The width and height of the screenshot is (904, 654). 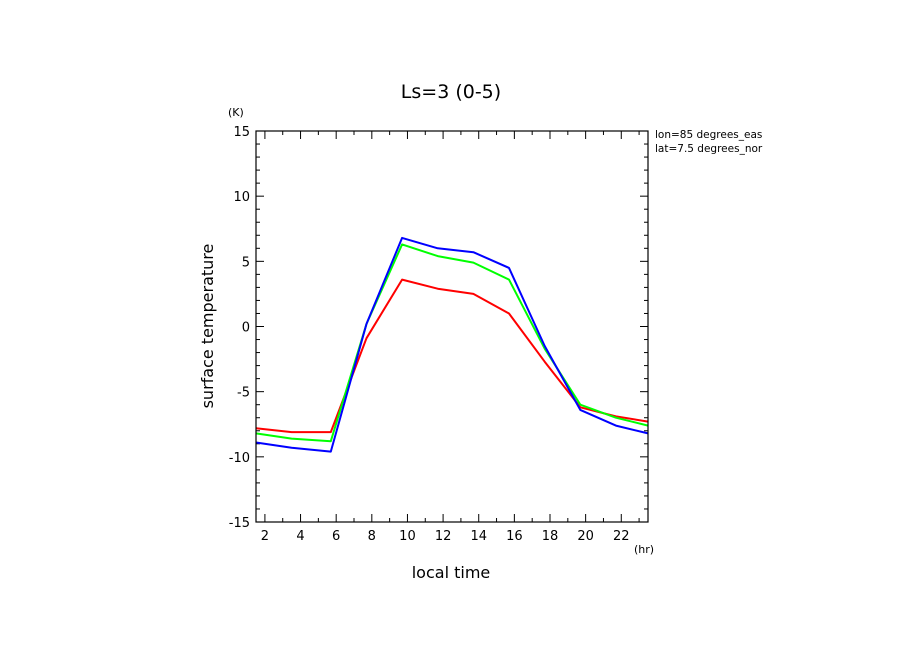 I want to click on x-tick-label: 8, so click(x=372, y=536).